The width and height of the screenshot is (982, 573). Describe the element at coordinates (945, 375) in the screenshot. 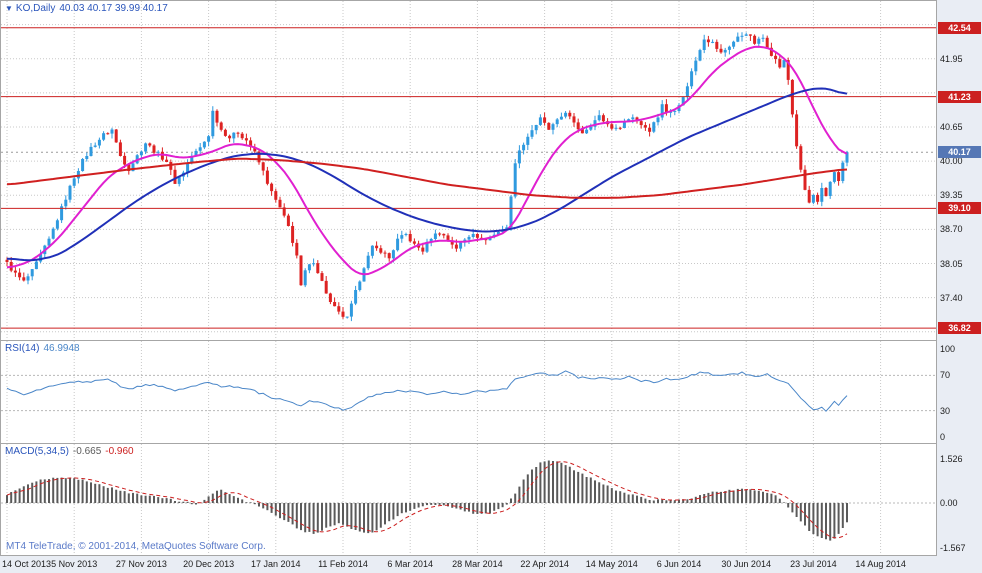

I see `rsi-scale-label: 70` at that location.